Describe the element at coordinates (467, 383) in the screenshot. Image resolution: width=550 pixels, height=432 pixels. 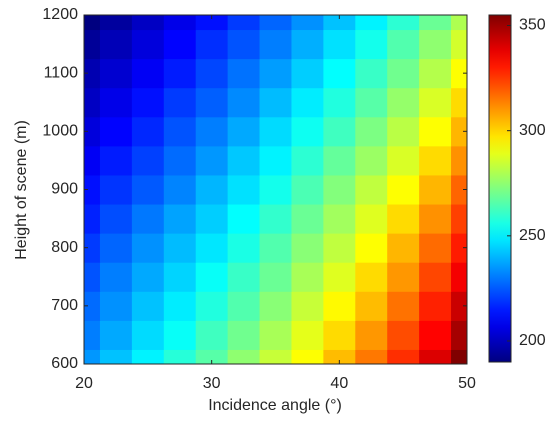
I see `x-tick-label: 50` at that location.